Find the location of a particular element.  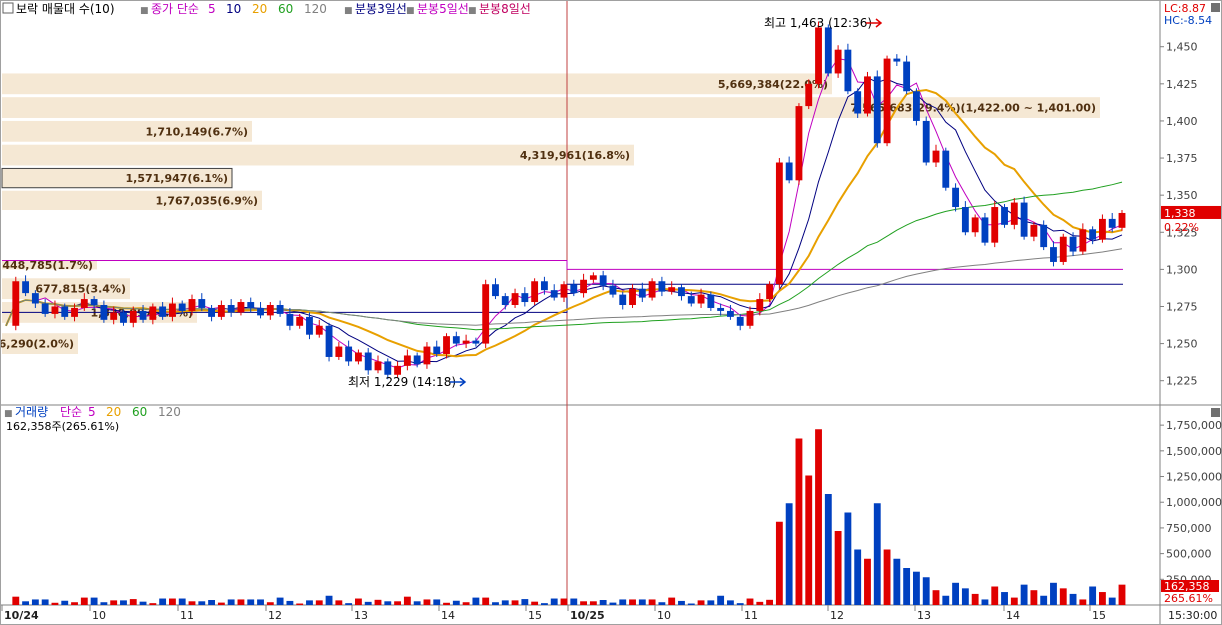

profile-checkbox-label: 보락 매물대 수(10) is located at coordinates (65, 9).